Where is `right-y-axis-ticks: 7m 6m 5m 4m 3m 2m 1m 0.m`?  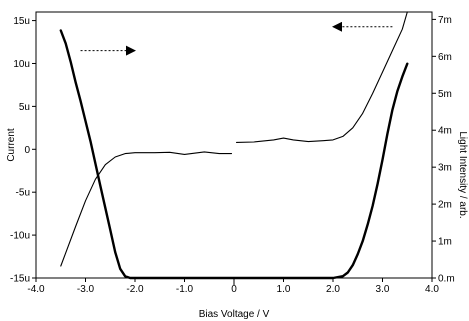
right-y-axis-ticks: 7m 6m 5m 4m 3m 2m 1m 0.m is located at coordinates (443, 150).